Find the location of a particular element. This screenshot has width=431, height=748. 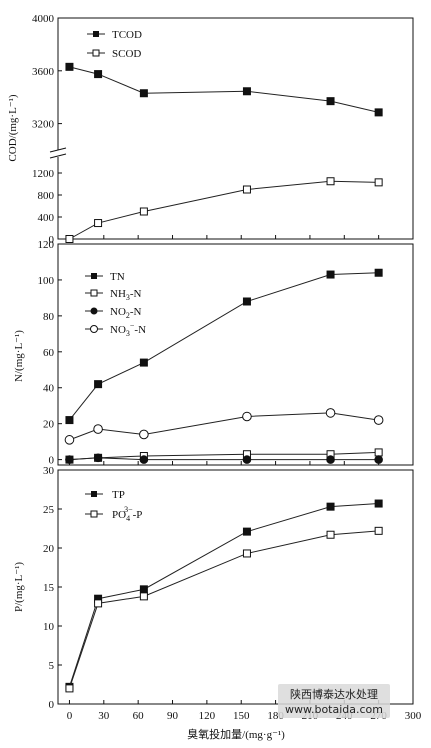

cod-scod-line is located at coordinates (224, 210).